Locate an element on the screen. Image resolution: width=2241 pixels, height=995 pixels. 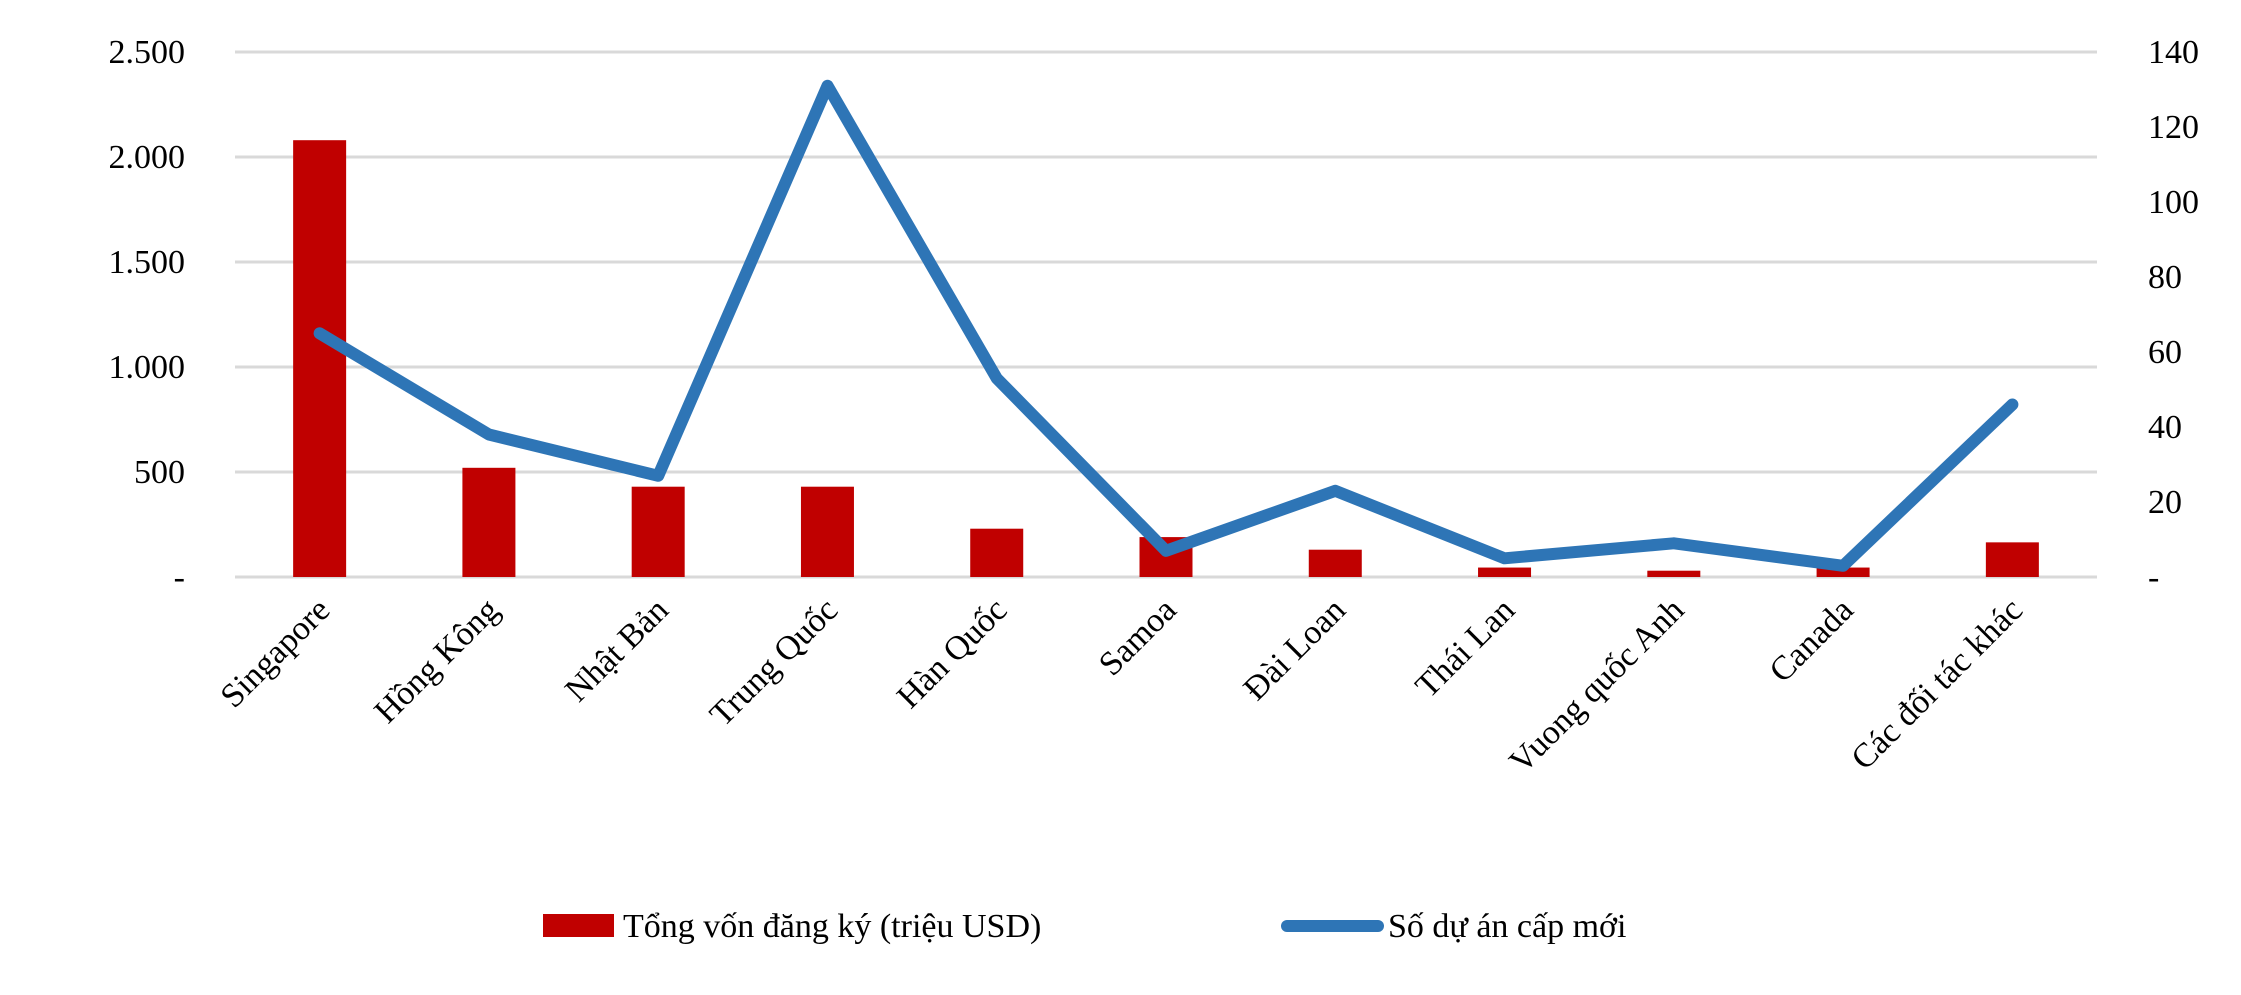
legend-bar-label: Tổng vốn đăng ký (triệu USD) is located at coordinates (832, 926).